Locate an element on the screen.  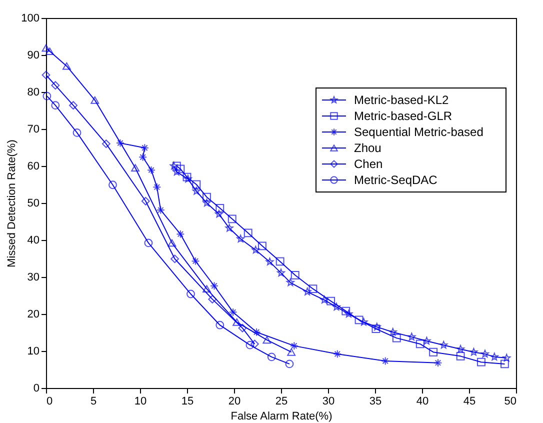
x-tick-label: 15 is located at coordinates (187, 402).